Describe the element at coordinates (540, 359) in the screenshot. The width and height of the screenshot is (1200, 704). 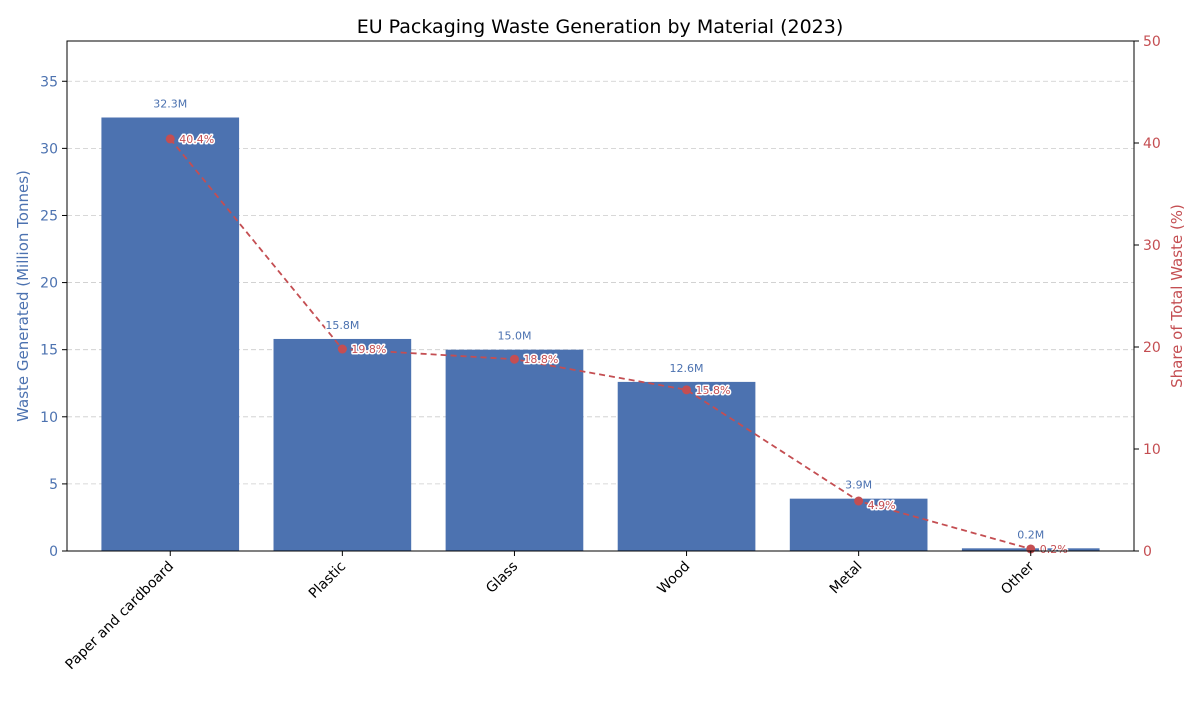
I see `line-data-label: 18.8%` at that location.